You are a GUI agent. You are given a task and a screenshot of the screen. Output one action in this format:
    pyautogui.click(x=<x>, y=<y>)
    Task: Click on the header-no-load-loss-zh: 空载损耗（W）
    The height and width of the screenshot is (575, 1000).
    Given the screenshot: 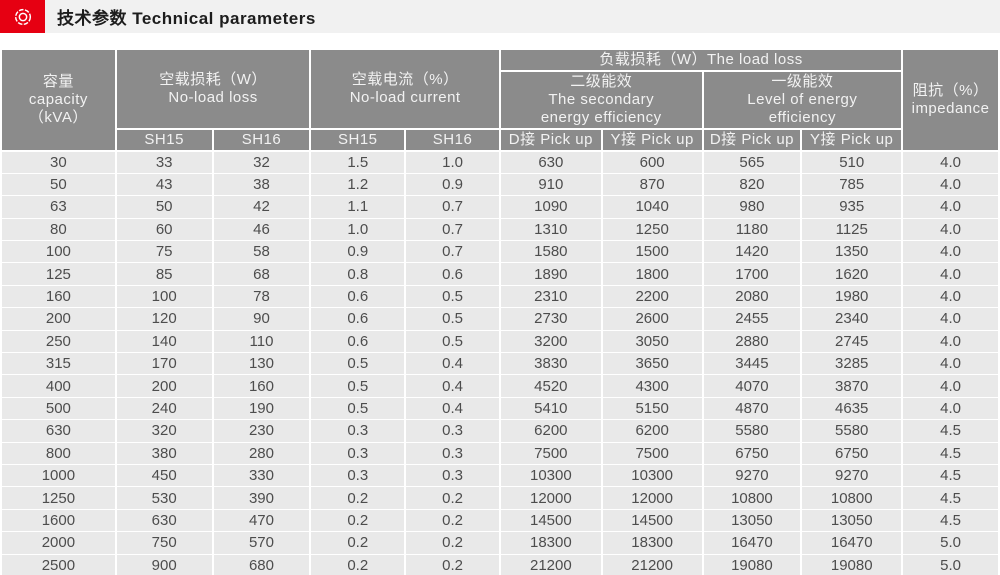 What is the action you would take?
    pyautogui.click(x=213, y=79)
    